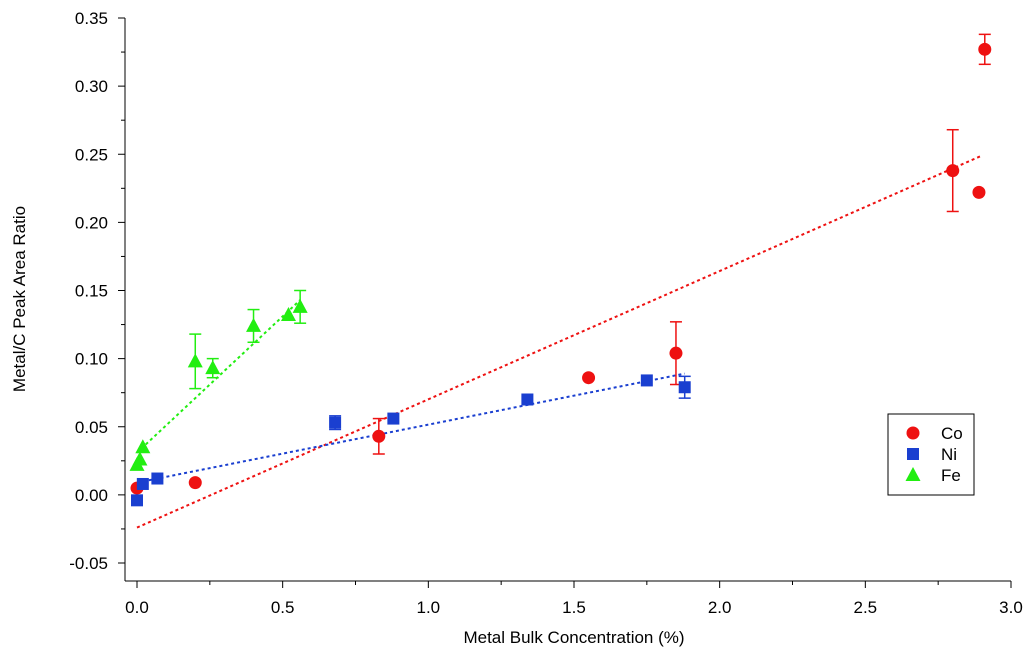 The width and height of the screenshot is (1029, 649). I want to click on y-tick-label: 0.25, so click(91, 154).